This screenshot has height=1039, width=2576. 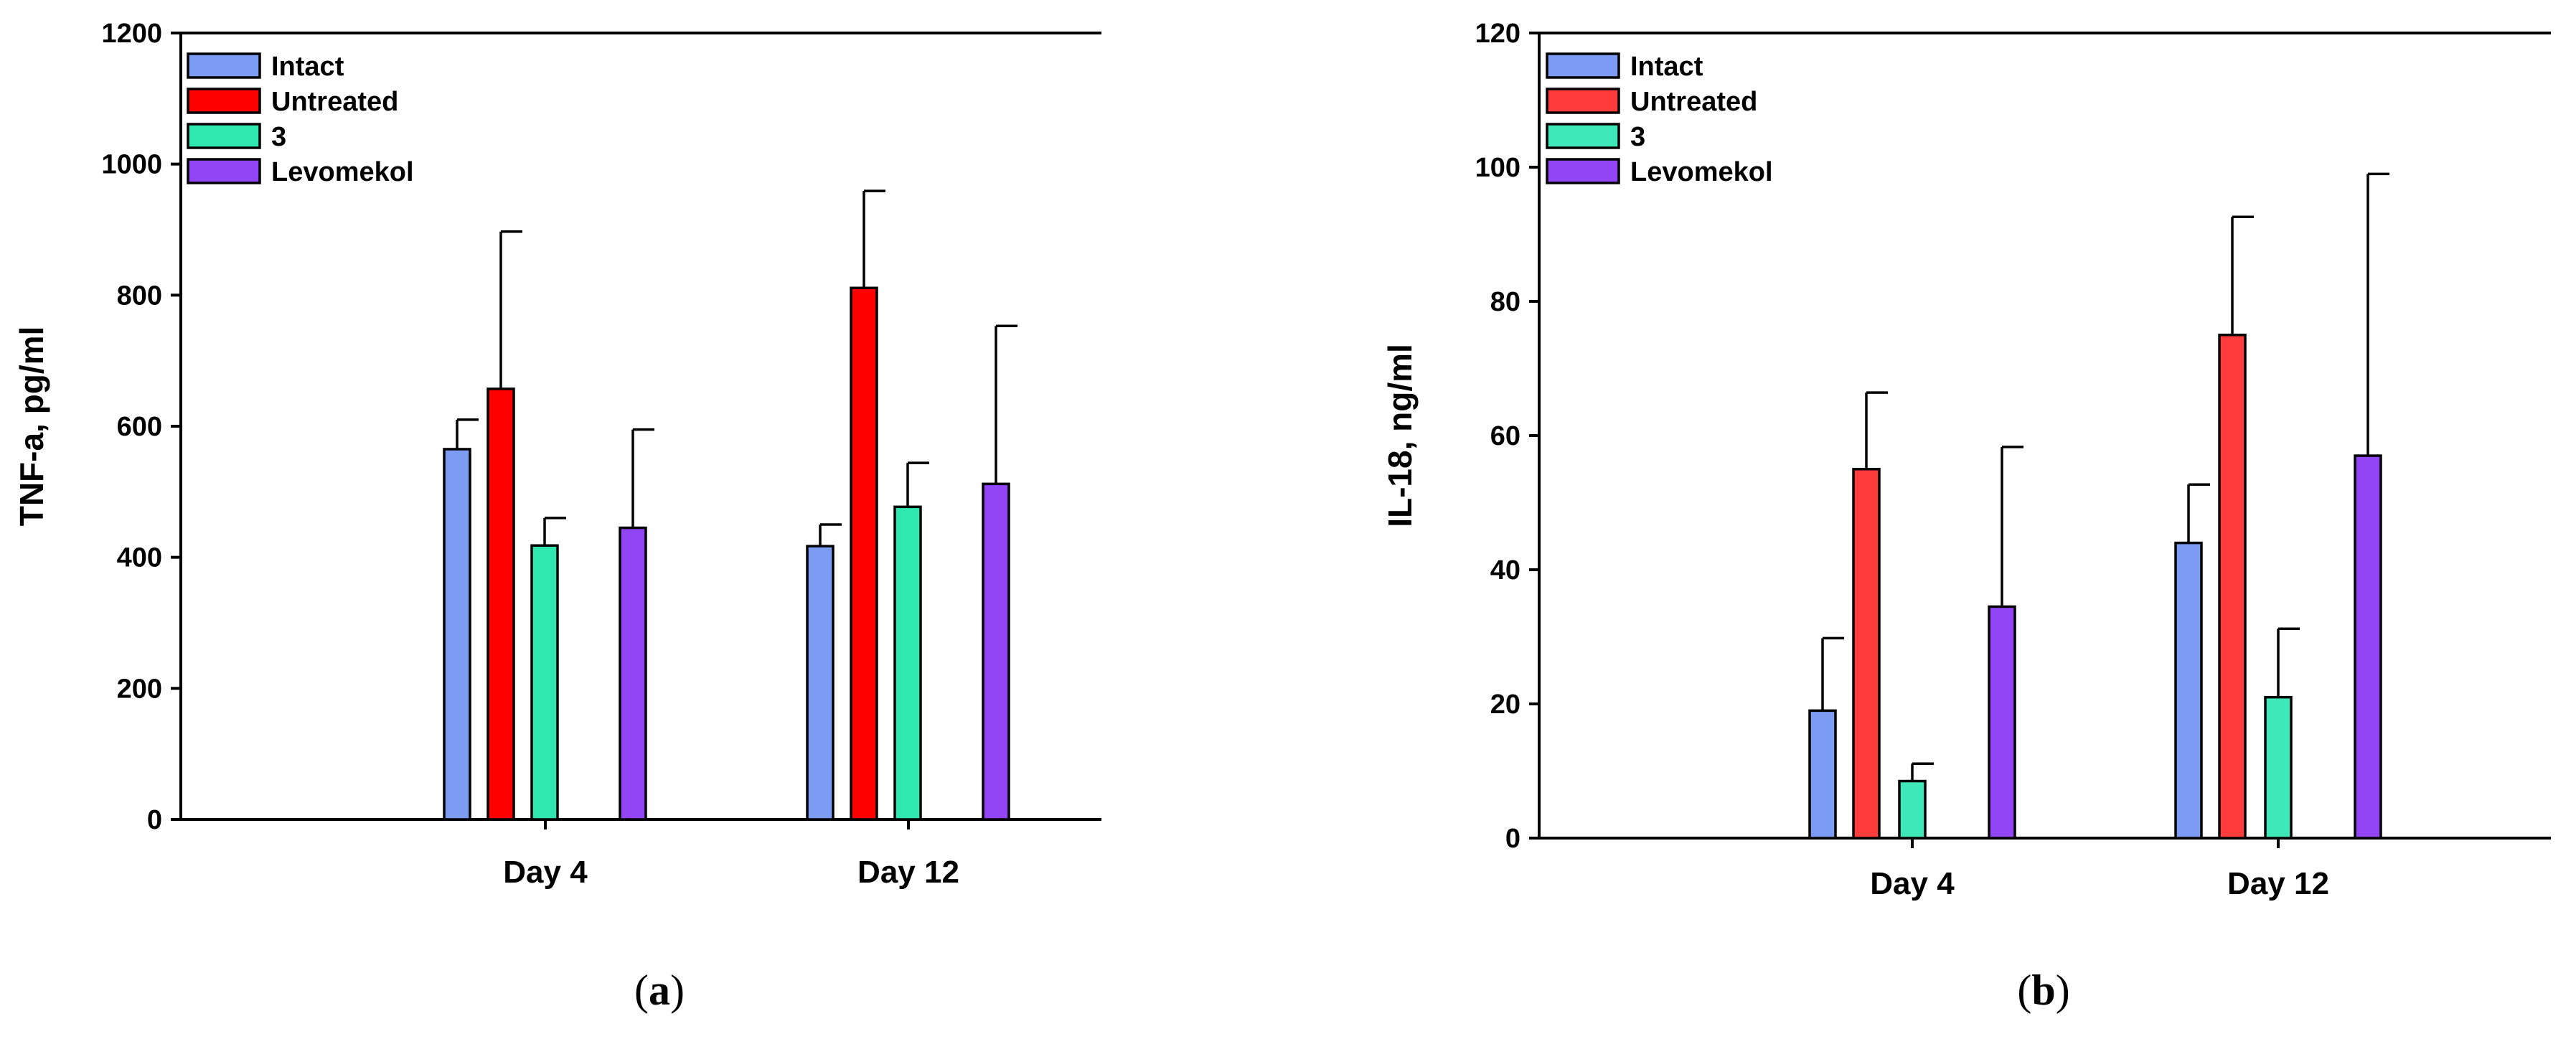 I want to click on y-tick-label: 120, so click(x=1497, y=34).